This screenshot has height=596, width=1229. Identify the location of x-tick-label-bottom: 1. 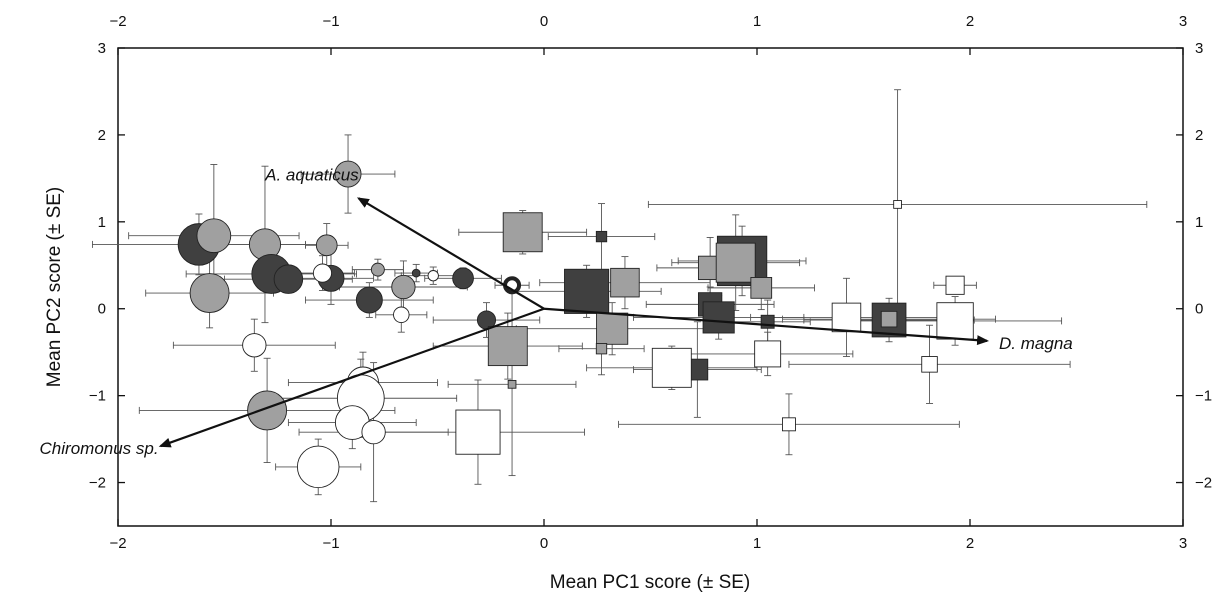
(757, 543).